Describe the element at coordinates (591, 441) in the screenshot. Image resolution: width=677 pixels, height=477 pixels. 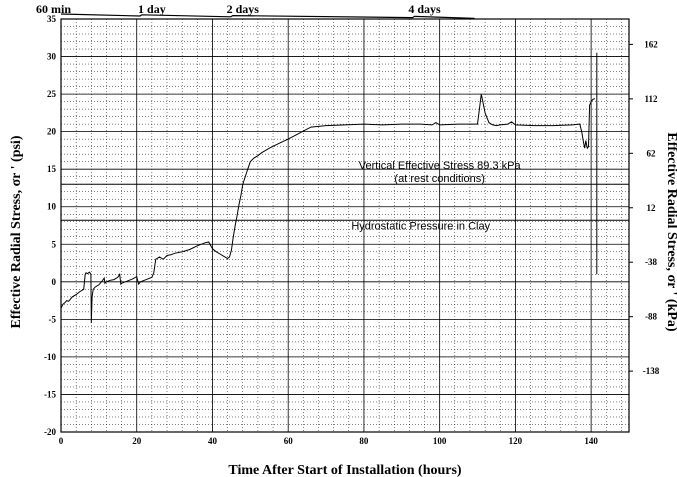
I see `x-tick-label: 140` at that location.